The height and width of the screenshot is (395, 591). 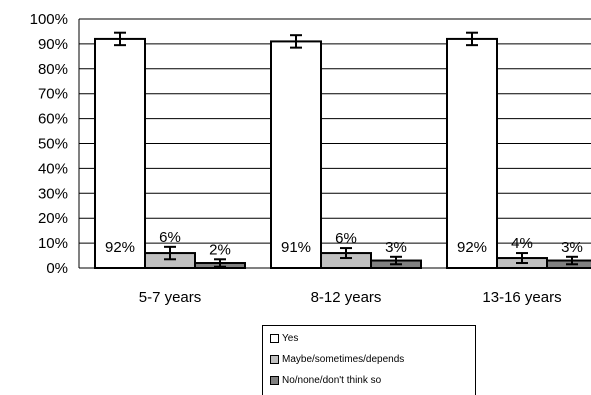 I want to click on y-tick-label: 10%, so click(x=53, y=243).